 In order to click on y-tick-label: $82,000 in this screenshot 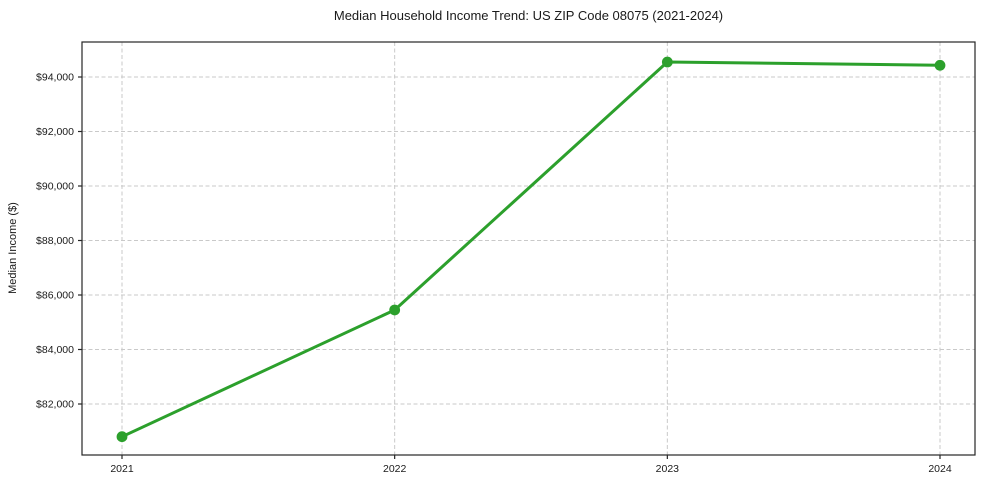, I will do `click(55, 405)`.